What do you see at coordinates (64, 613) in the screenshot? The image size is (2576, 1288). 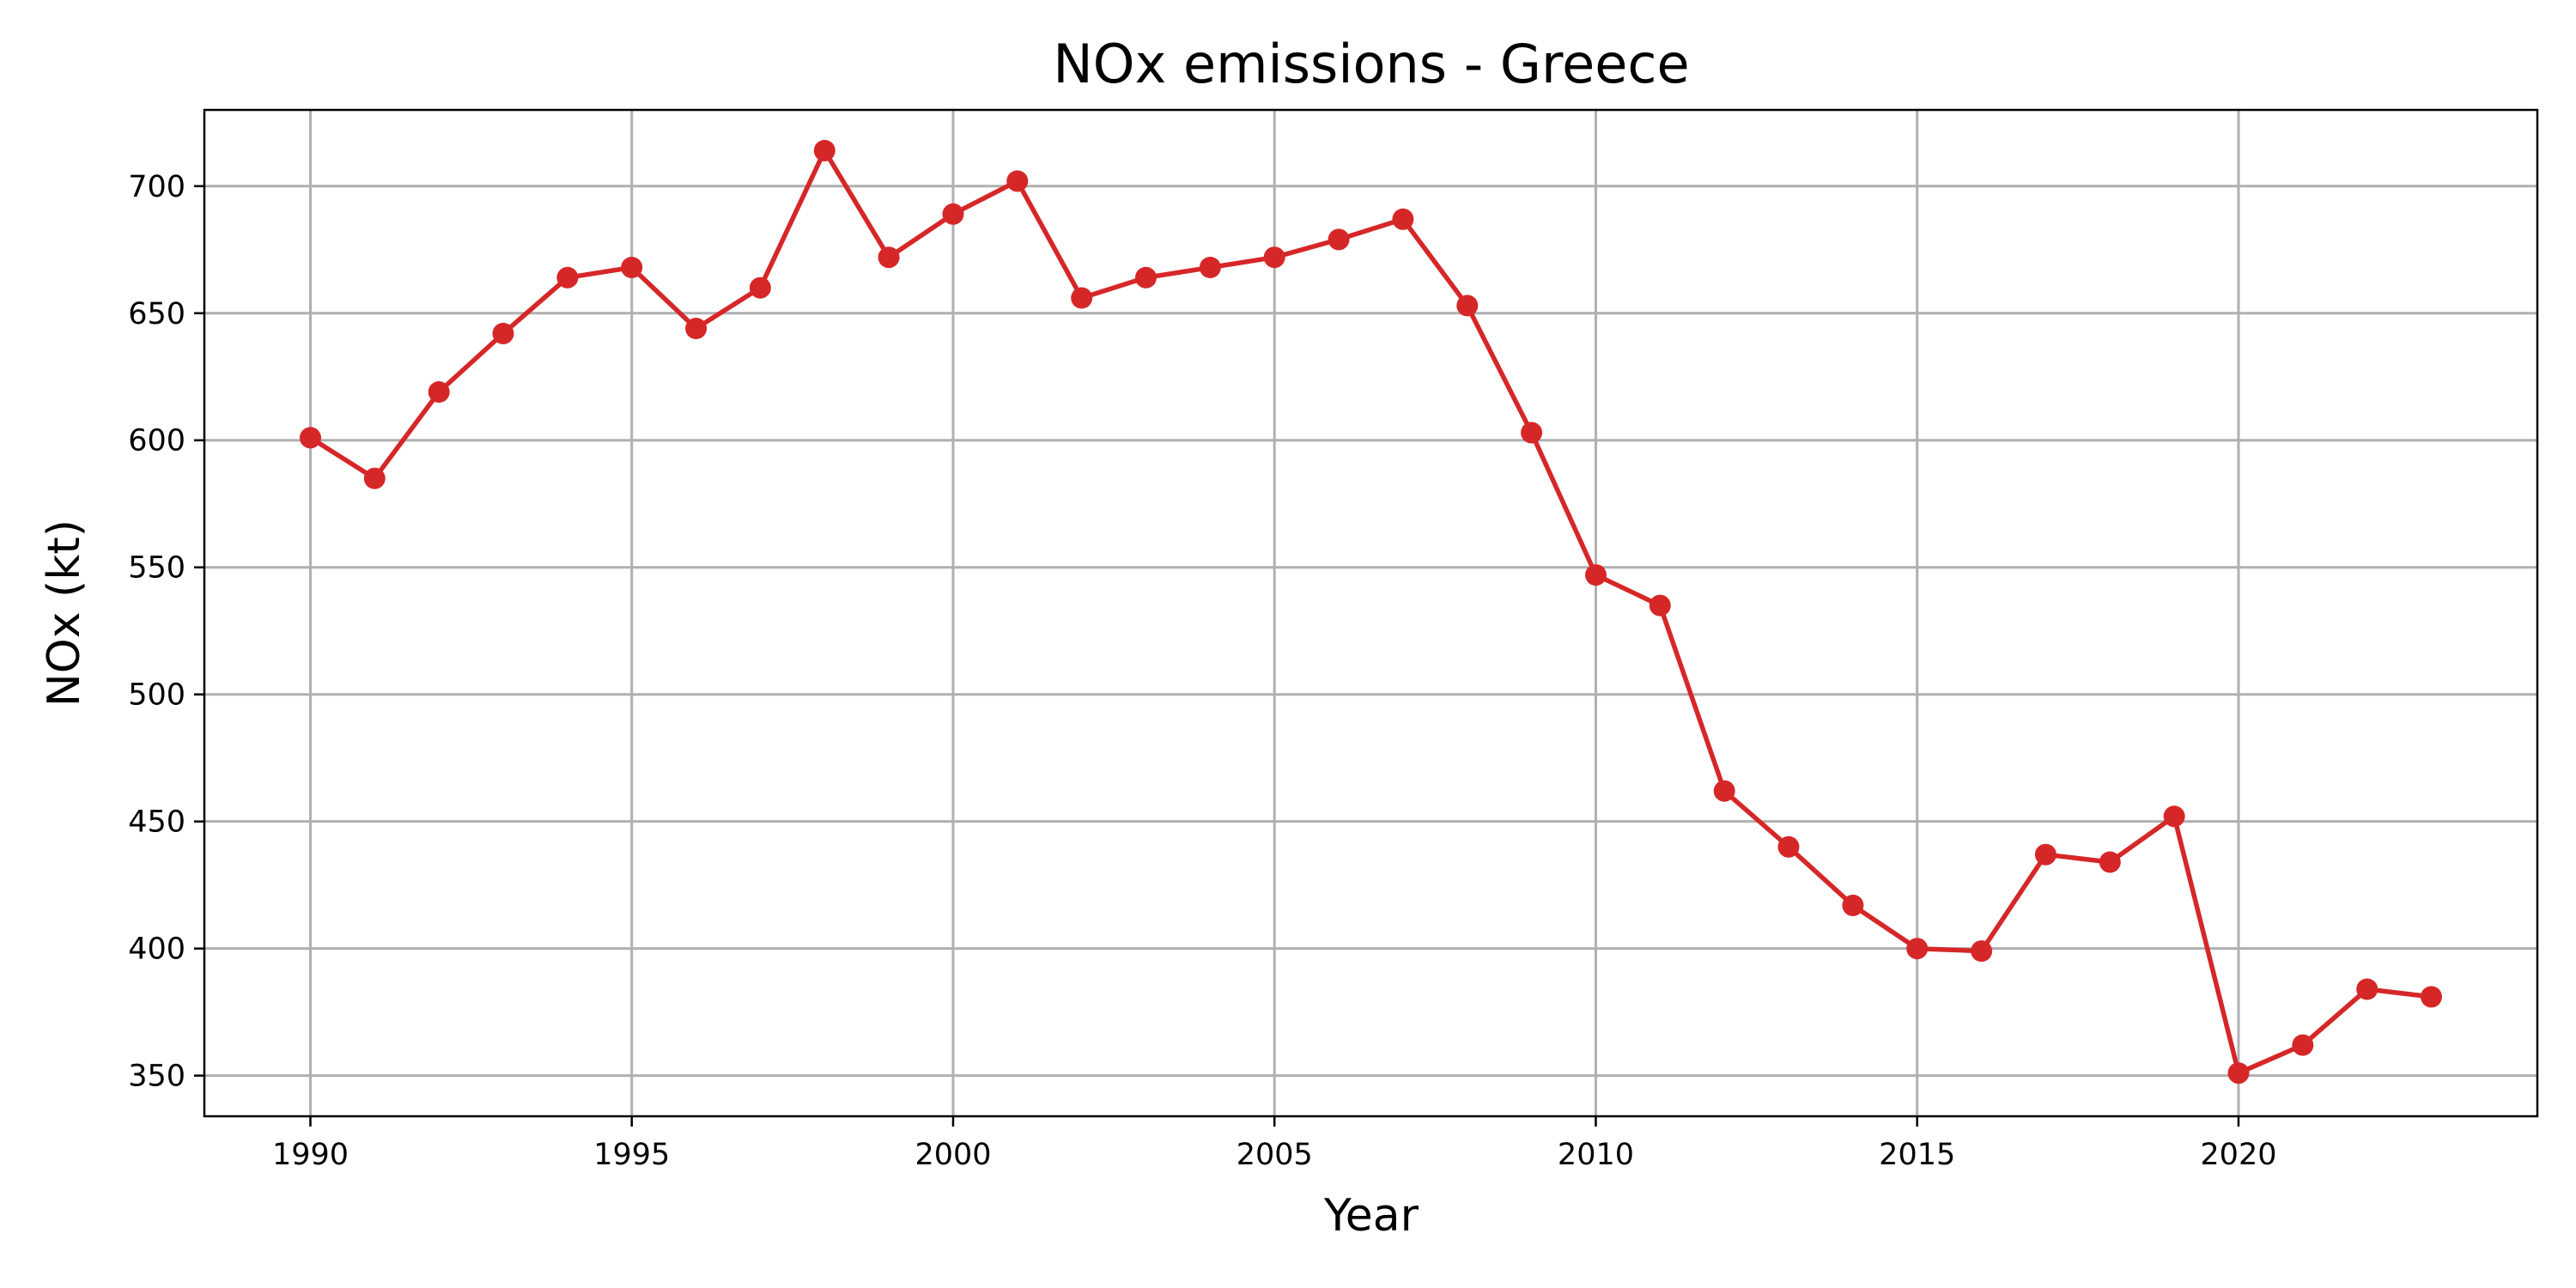 I see `y-axis-label: NOx (kt)` at bounding box center [64, 613].